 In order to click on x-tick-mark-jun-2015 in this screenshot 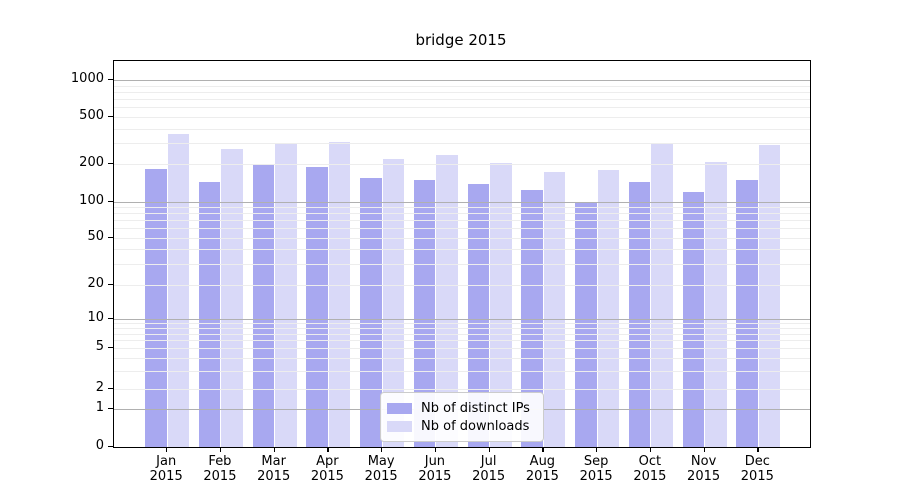, I will do `click(435, 449)`.